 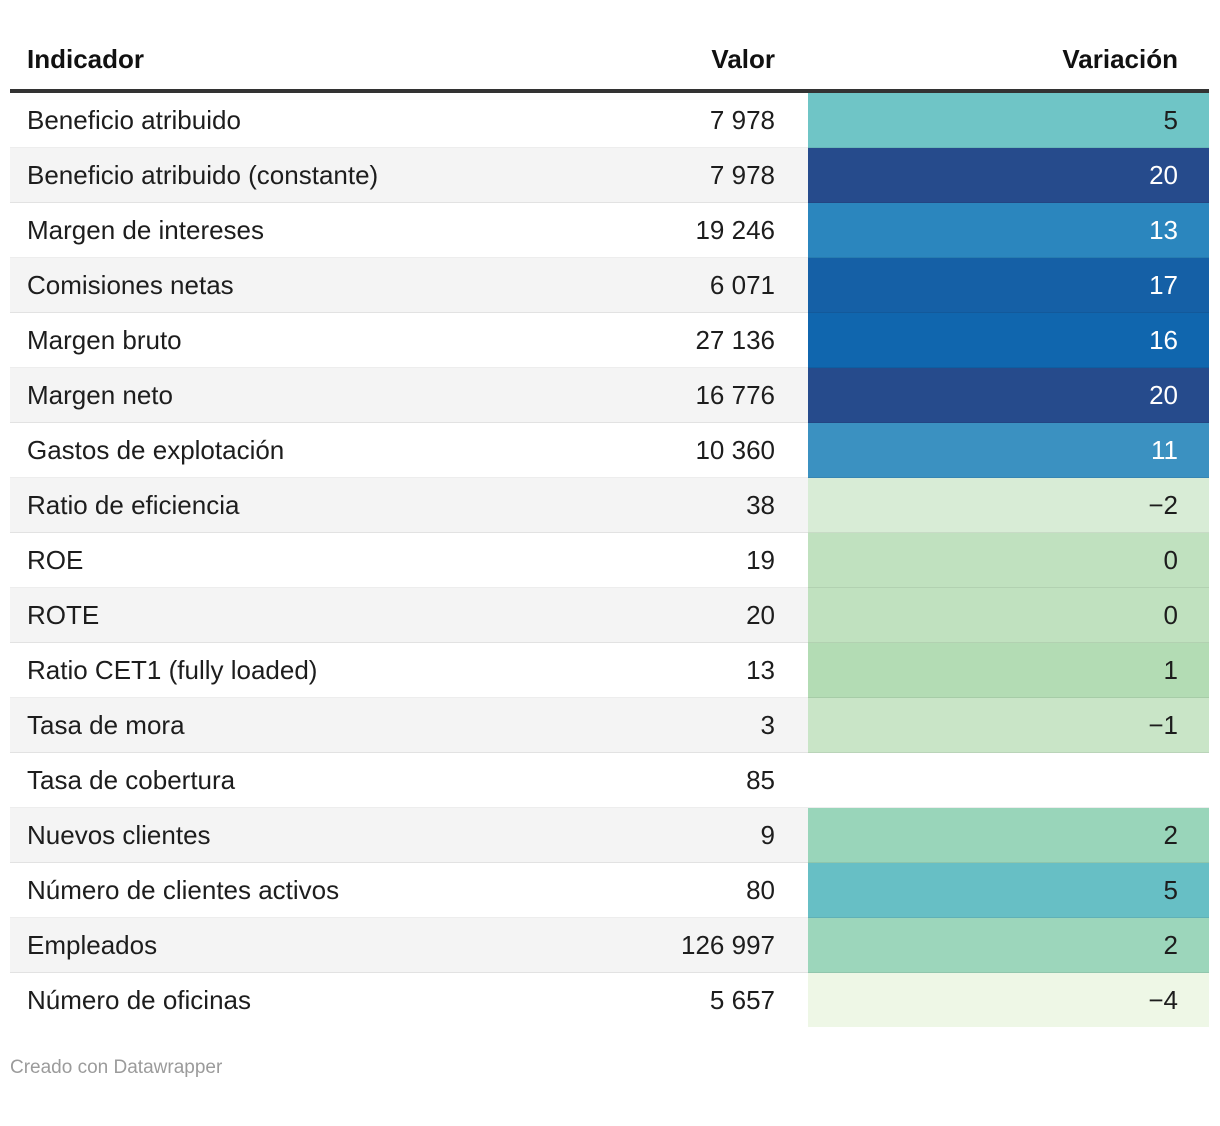 I want to click on variation-heatmap-cell: 11, so click(x=1008, y=450).